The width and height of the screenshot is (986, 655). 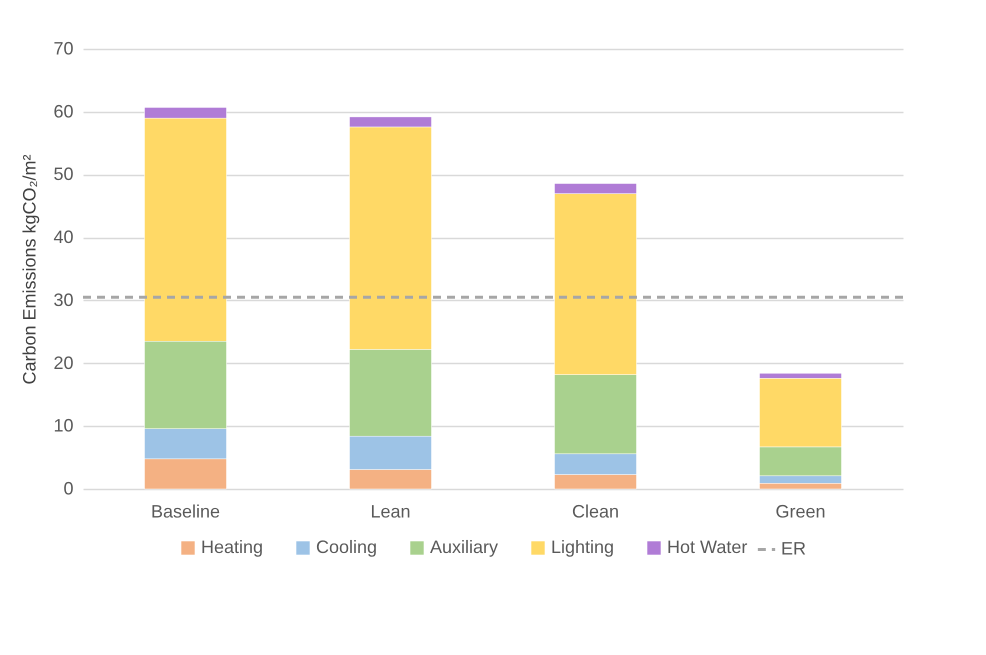 What do you see at coordinates (596, 512) in the screenshot?
I see `x-tick-label: Clean` at bounding box center [596, 512].